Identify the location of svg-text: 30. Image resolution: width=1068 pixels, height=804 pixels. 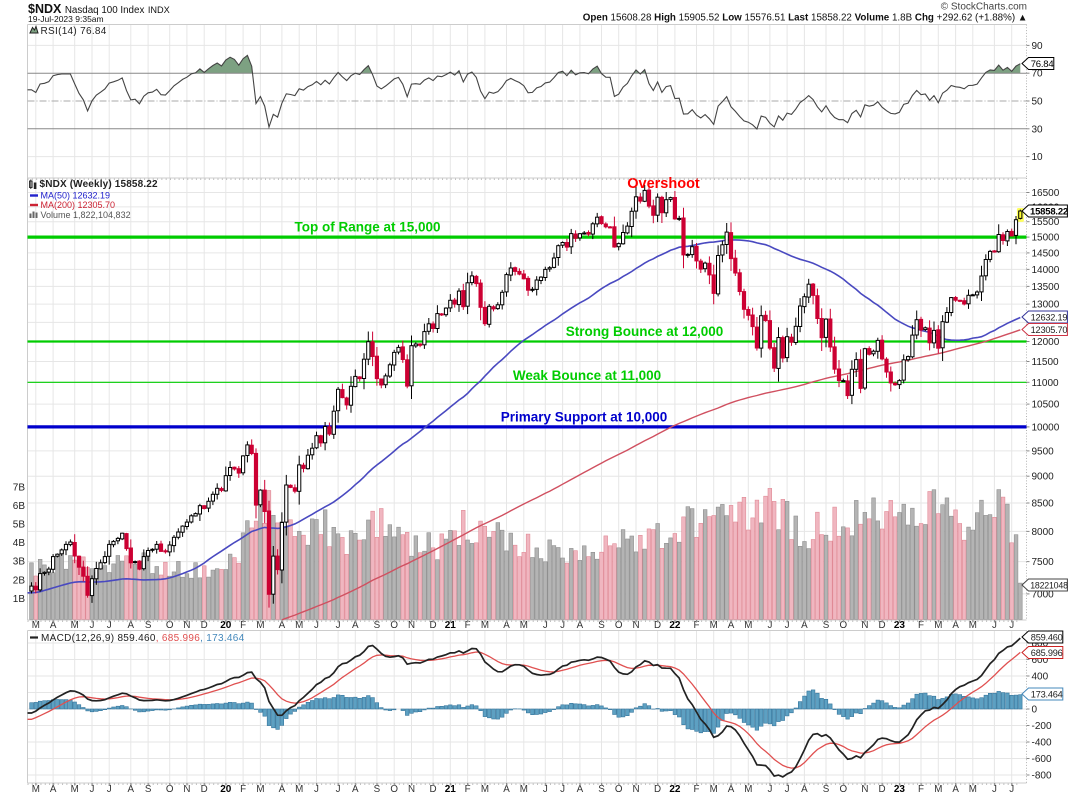
(1038, 129).